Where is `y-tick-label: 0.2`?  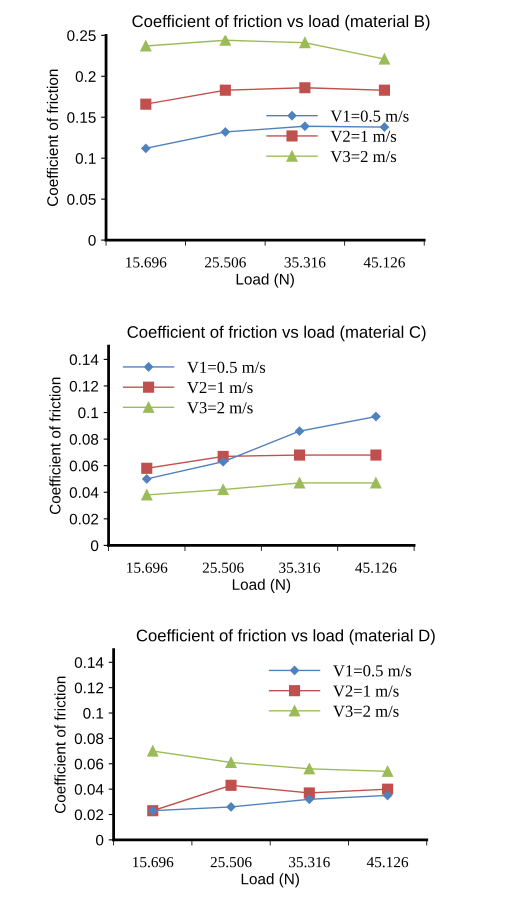 y-tick-label: 0.2 is located at coordinates (86, 76).